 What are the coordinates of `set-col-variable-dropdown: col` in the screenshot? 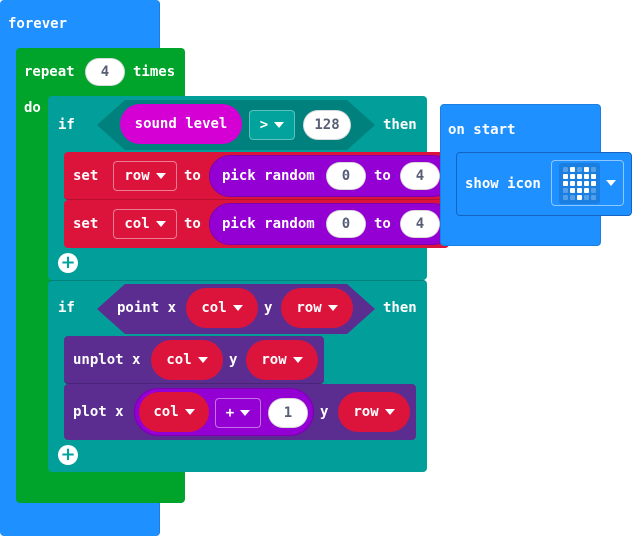 It's located at (145, 224).